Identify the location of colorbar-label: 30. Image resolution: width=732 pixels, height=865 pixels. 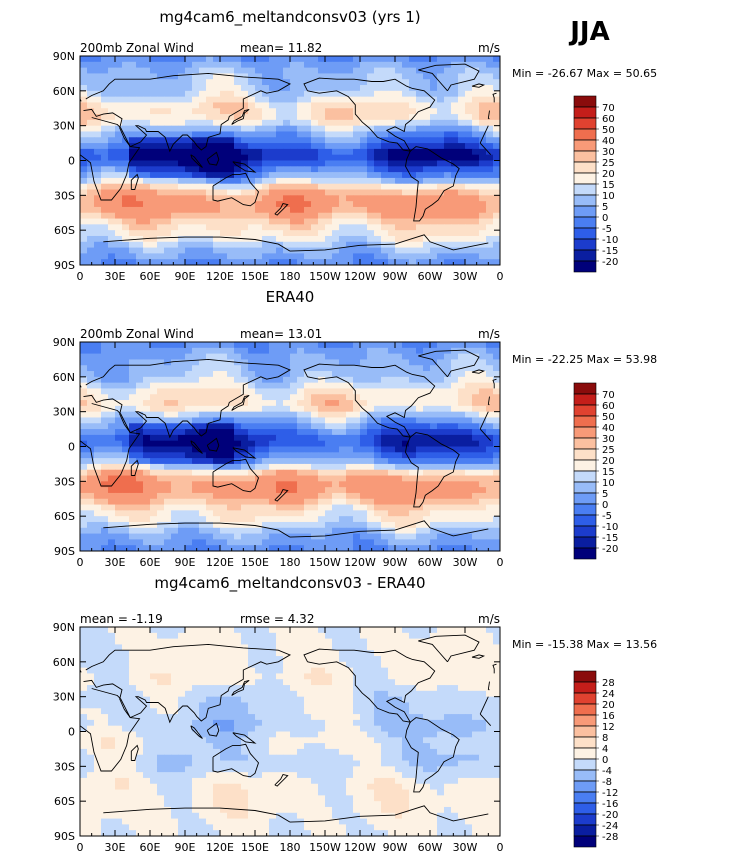
(608, 152).